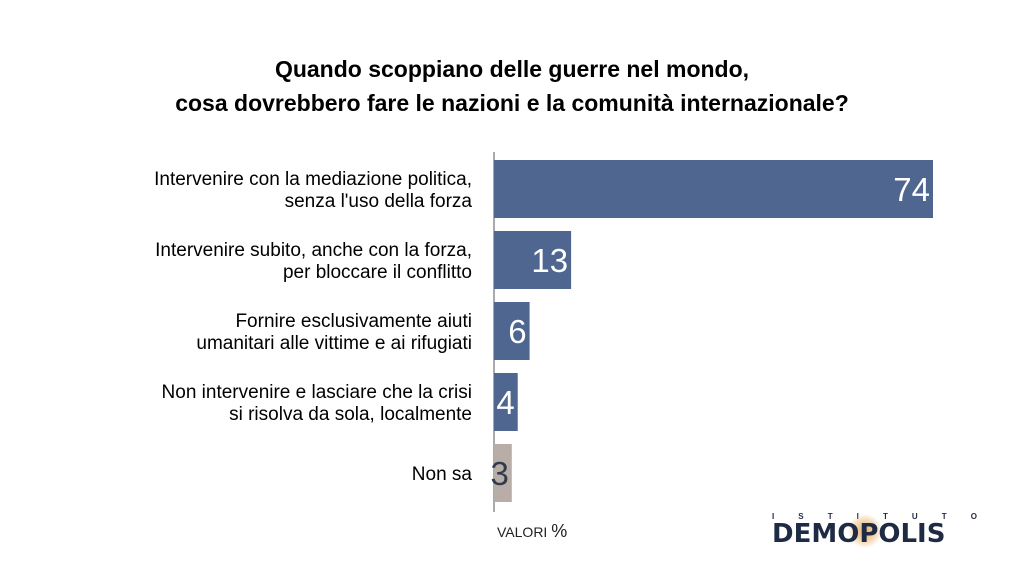 The width and height of the screenshot is (1024, 576). Describe the element at coordinates (549, 260) in the screenshot. I see `bar-value-label: 13` at that location.